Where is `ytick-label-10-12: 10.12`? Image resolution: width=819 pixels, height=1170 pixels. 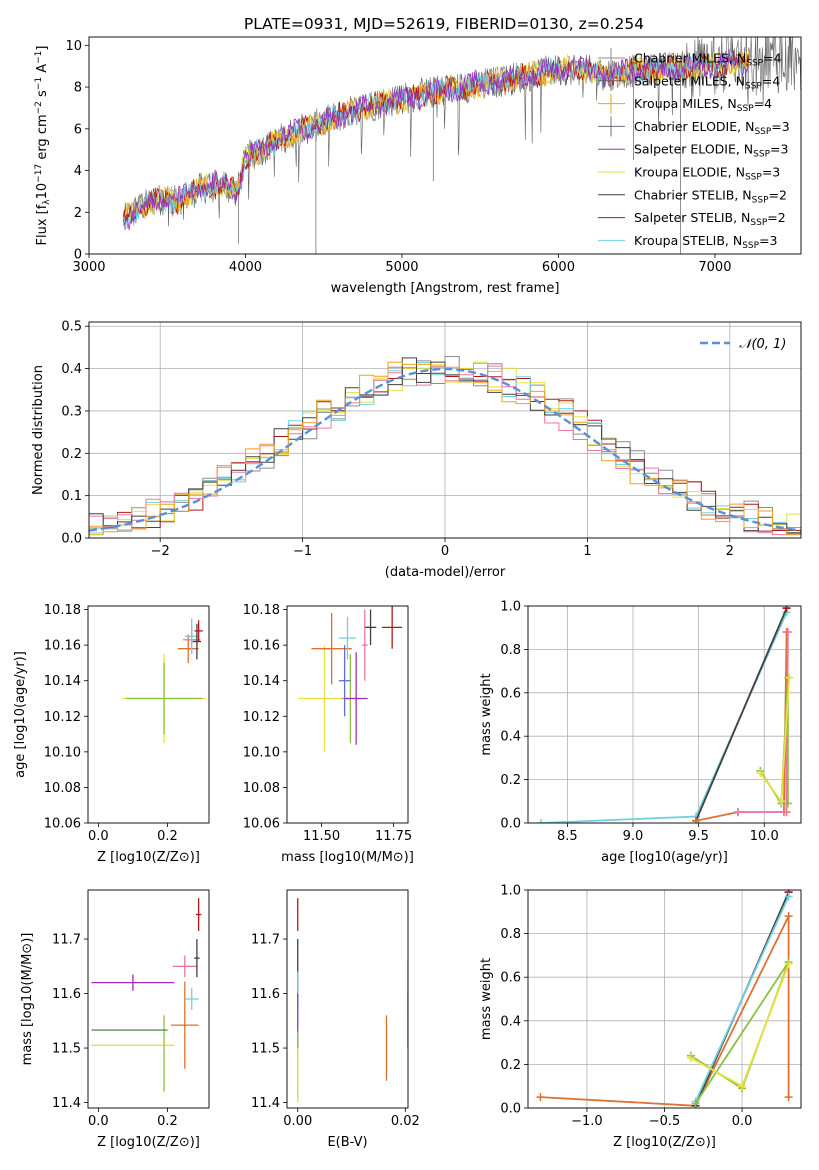
ytick-label-10-12: 10.12 is located at coordinates (261, 717).